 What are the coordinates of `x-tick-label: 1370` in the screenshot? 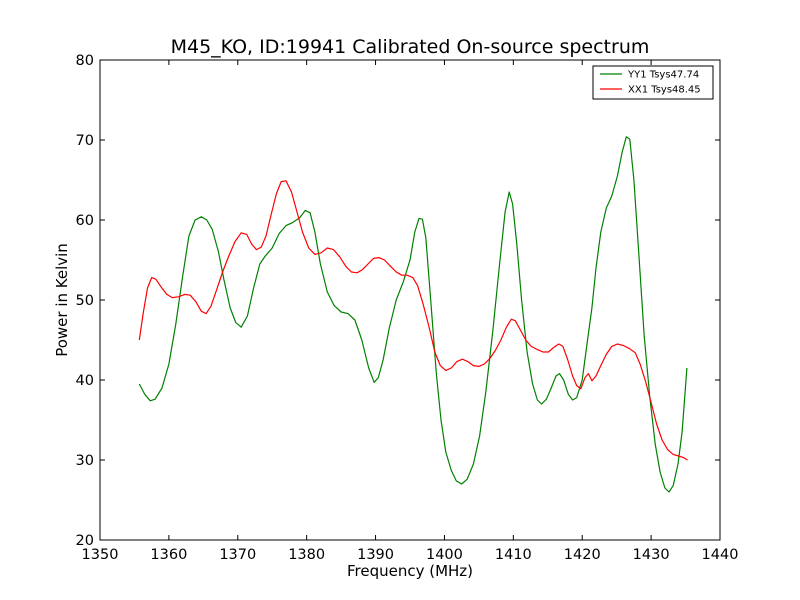 It's located at (237, 555).